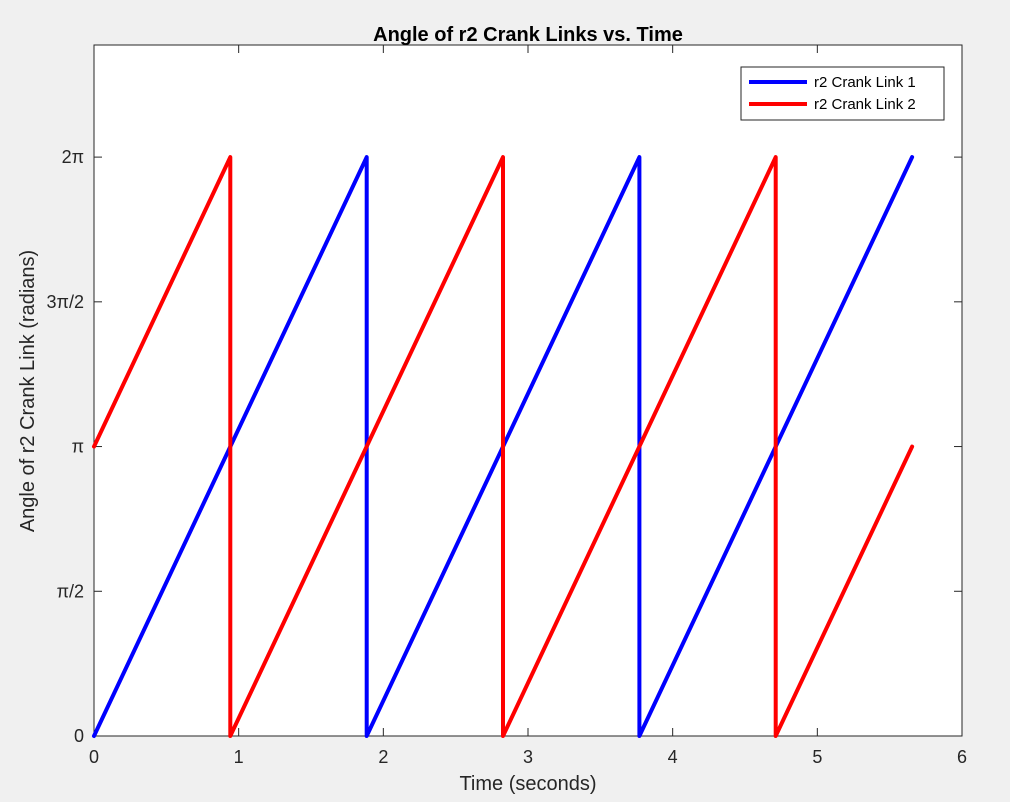 This screenshot has width=1010, height=802. I want to click on y-tick-label: 2π, so click(73, 157).